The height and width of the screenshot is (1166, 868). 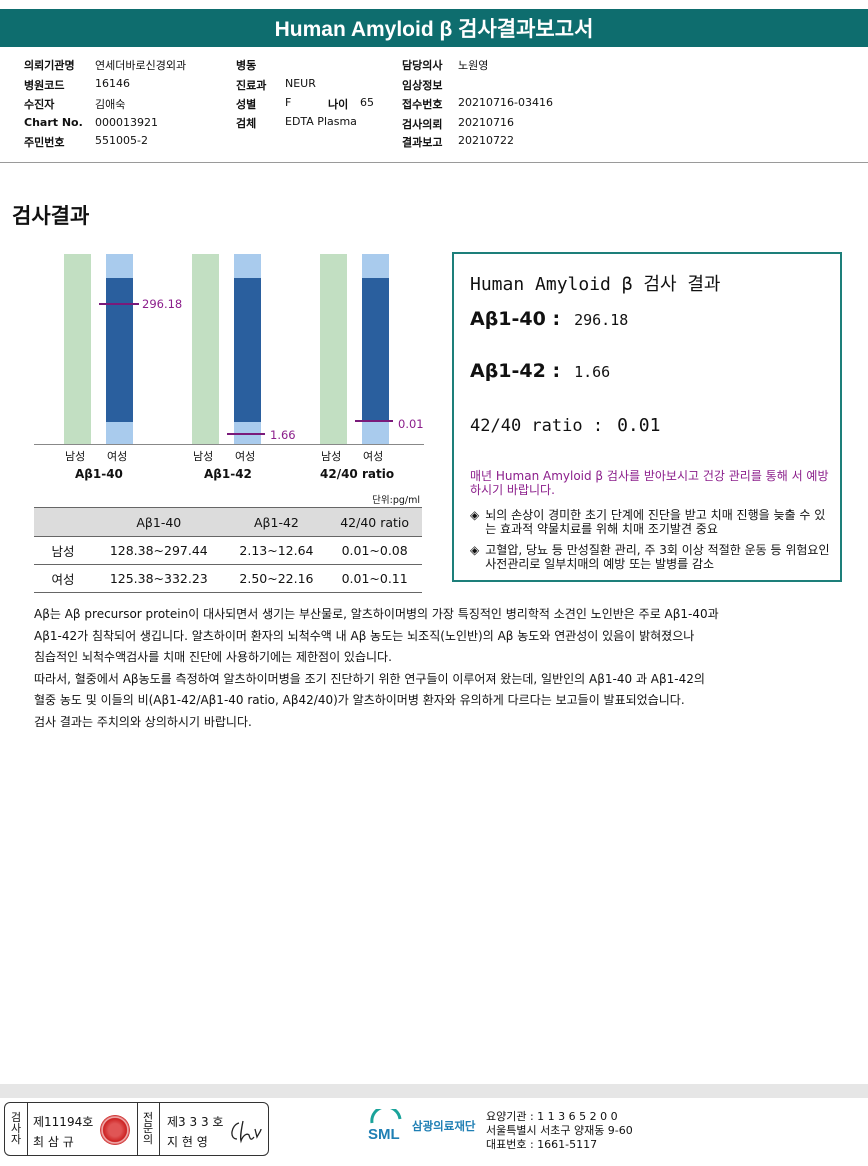 I want to click on category-label-ratio: 42/40 ratio, so click(x=357, y=474).